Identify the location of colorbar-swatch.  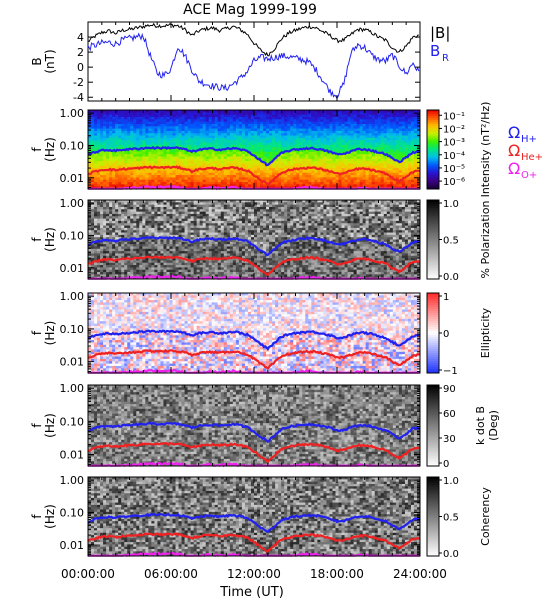
(433, 182).